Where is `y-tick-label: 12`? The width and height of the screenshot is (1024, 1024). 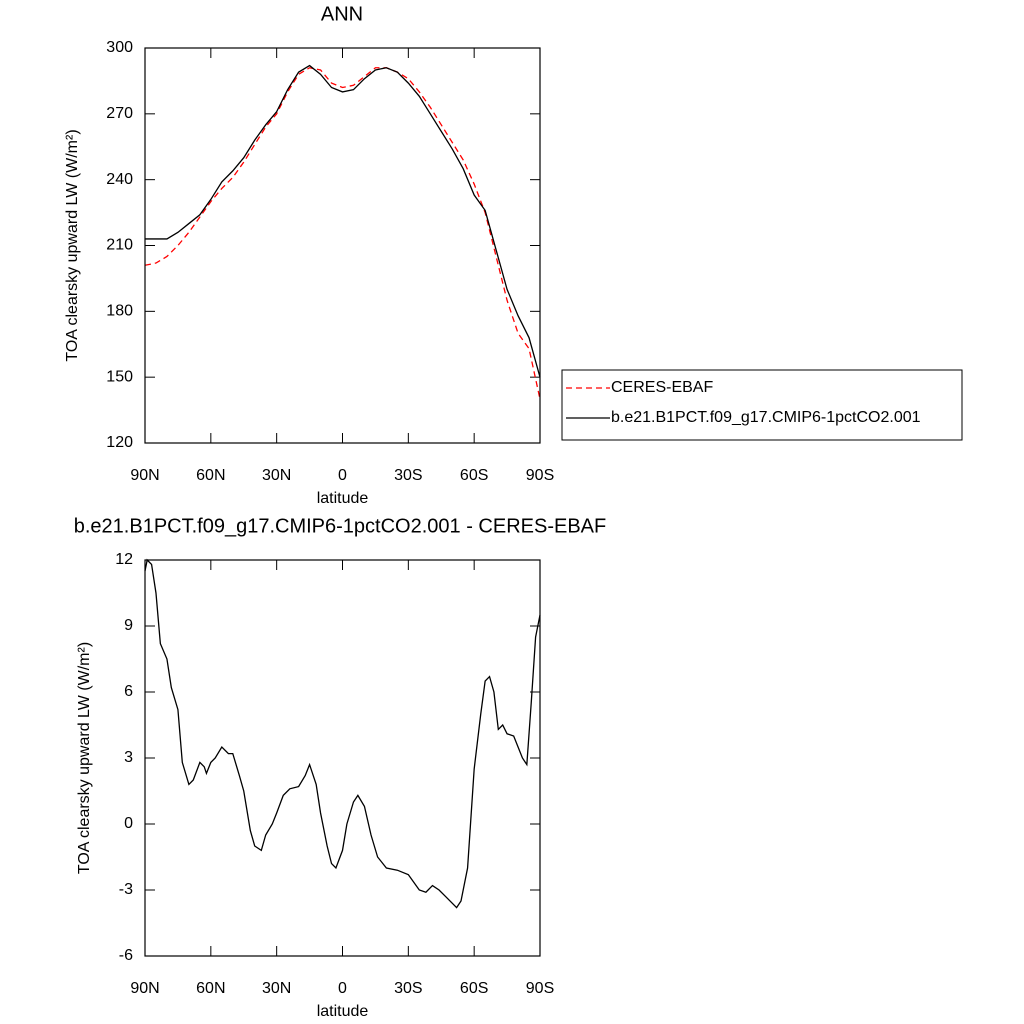 y-tick-label: 12 is located at coordinates (124, 559).